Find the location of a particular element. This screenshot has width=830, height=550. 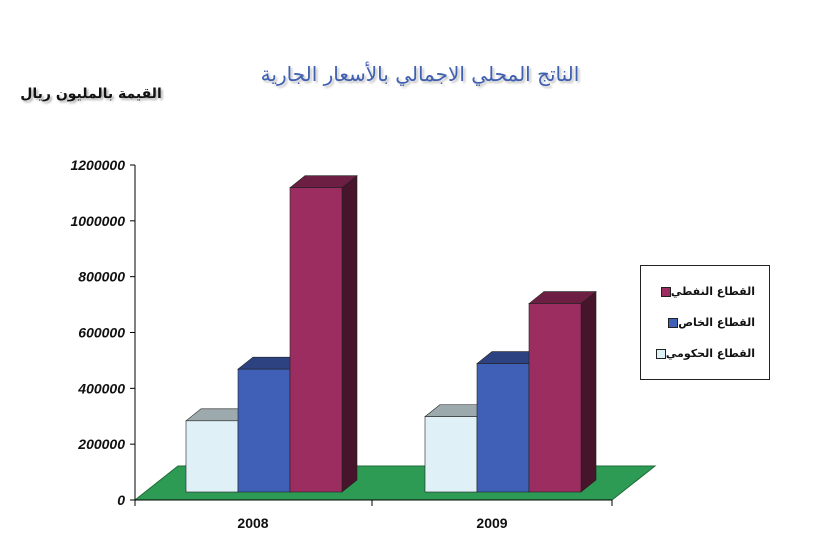

legend-label: القطاع الحكومي is located at coordinates (710, 353).